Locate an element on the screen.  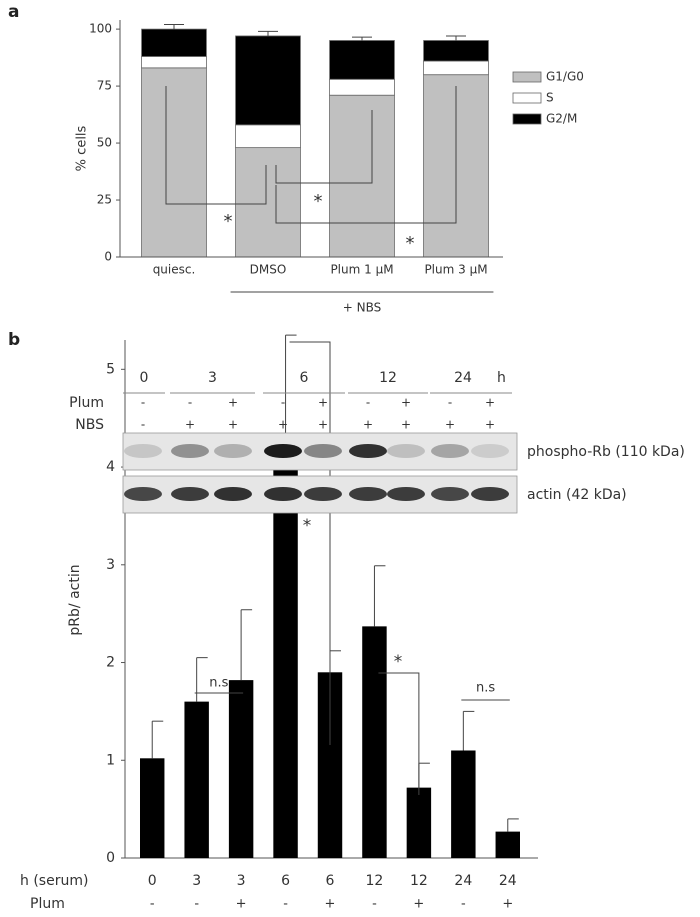
blot-row-label: NBS is located at coordinates (89, 425).